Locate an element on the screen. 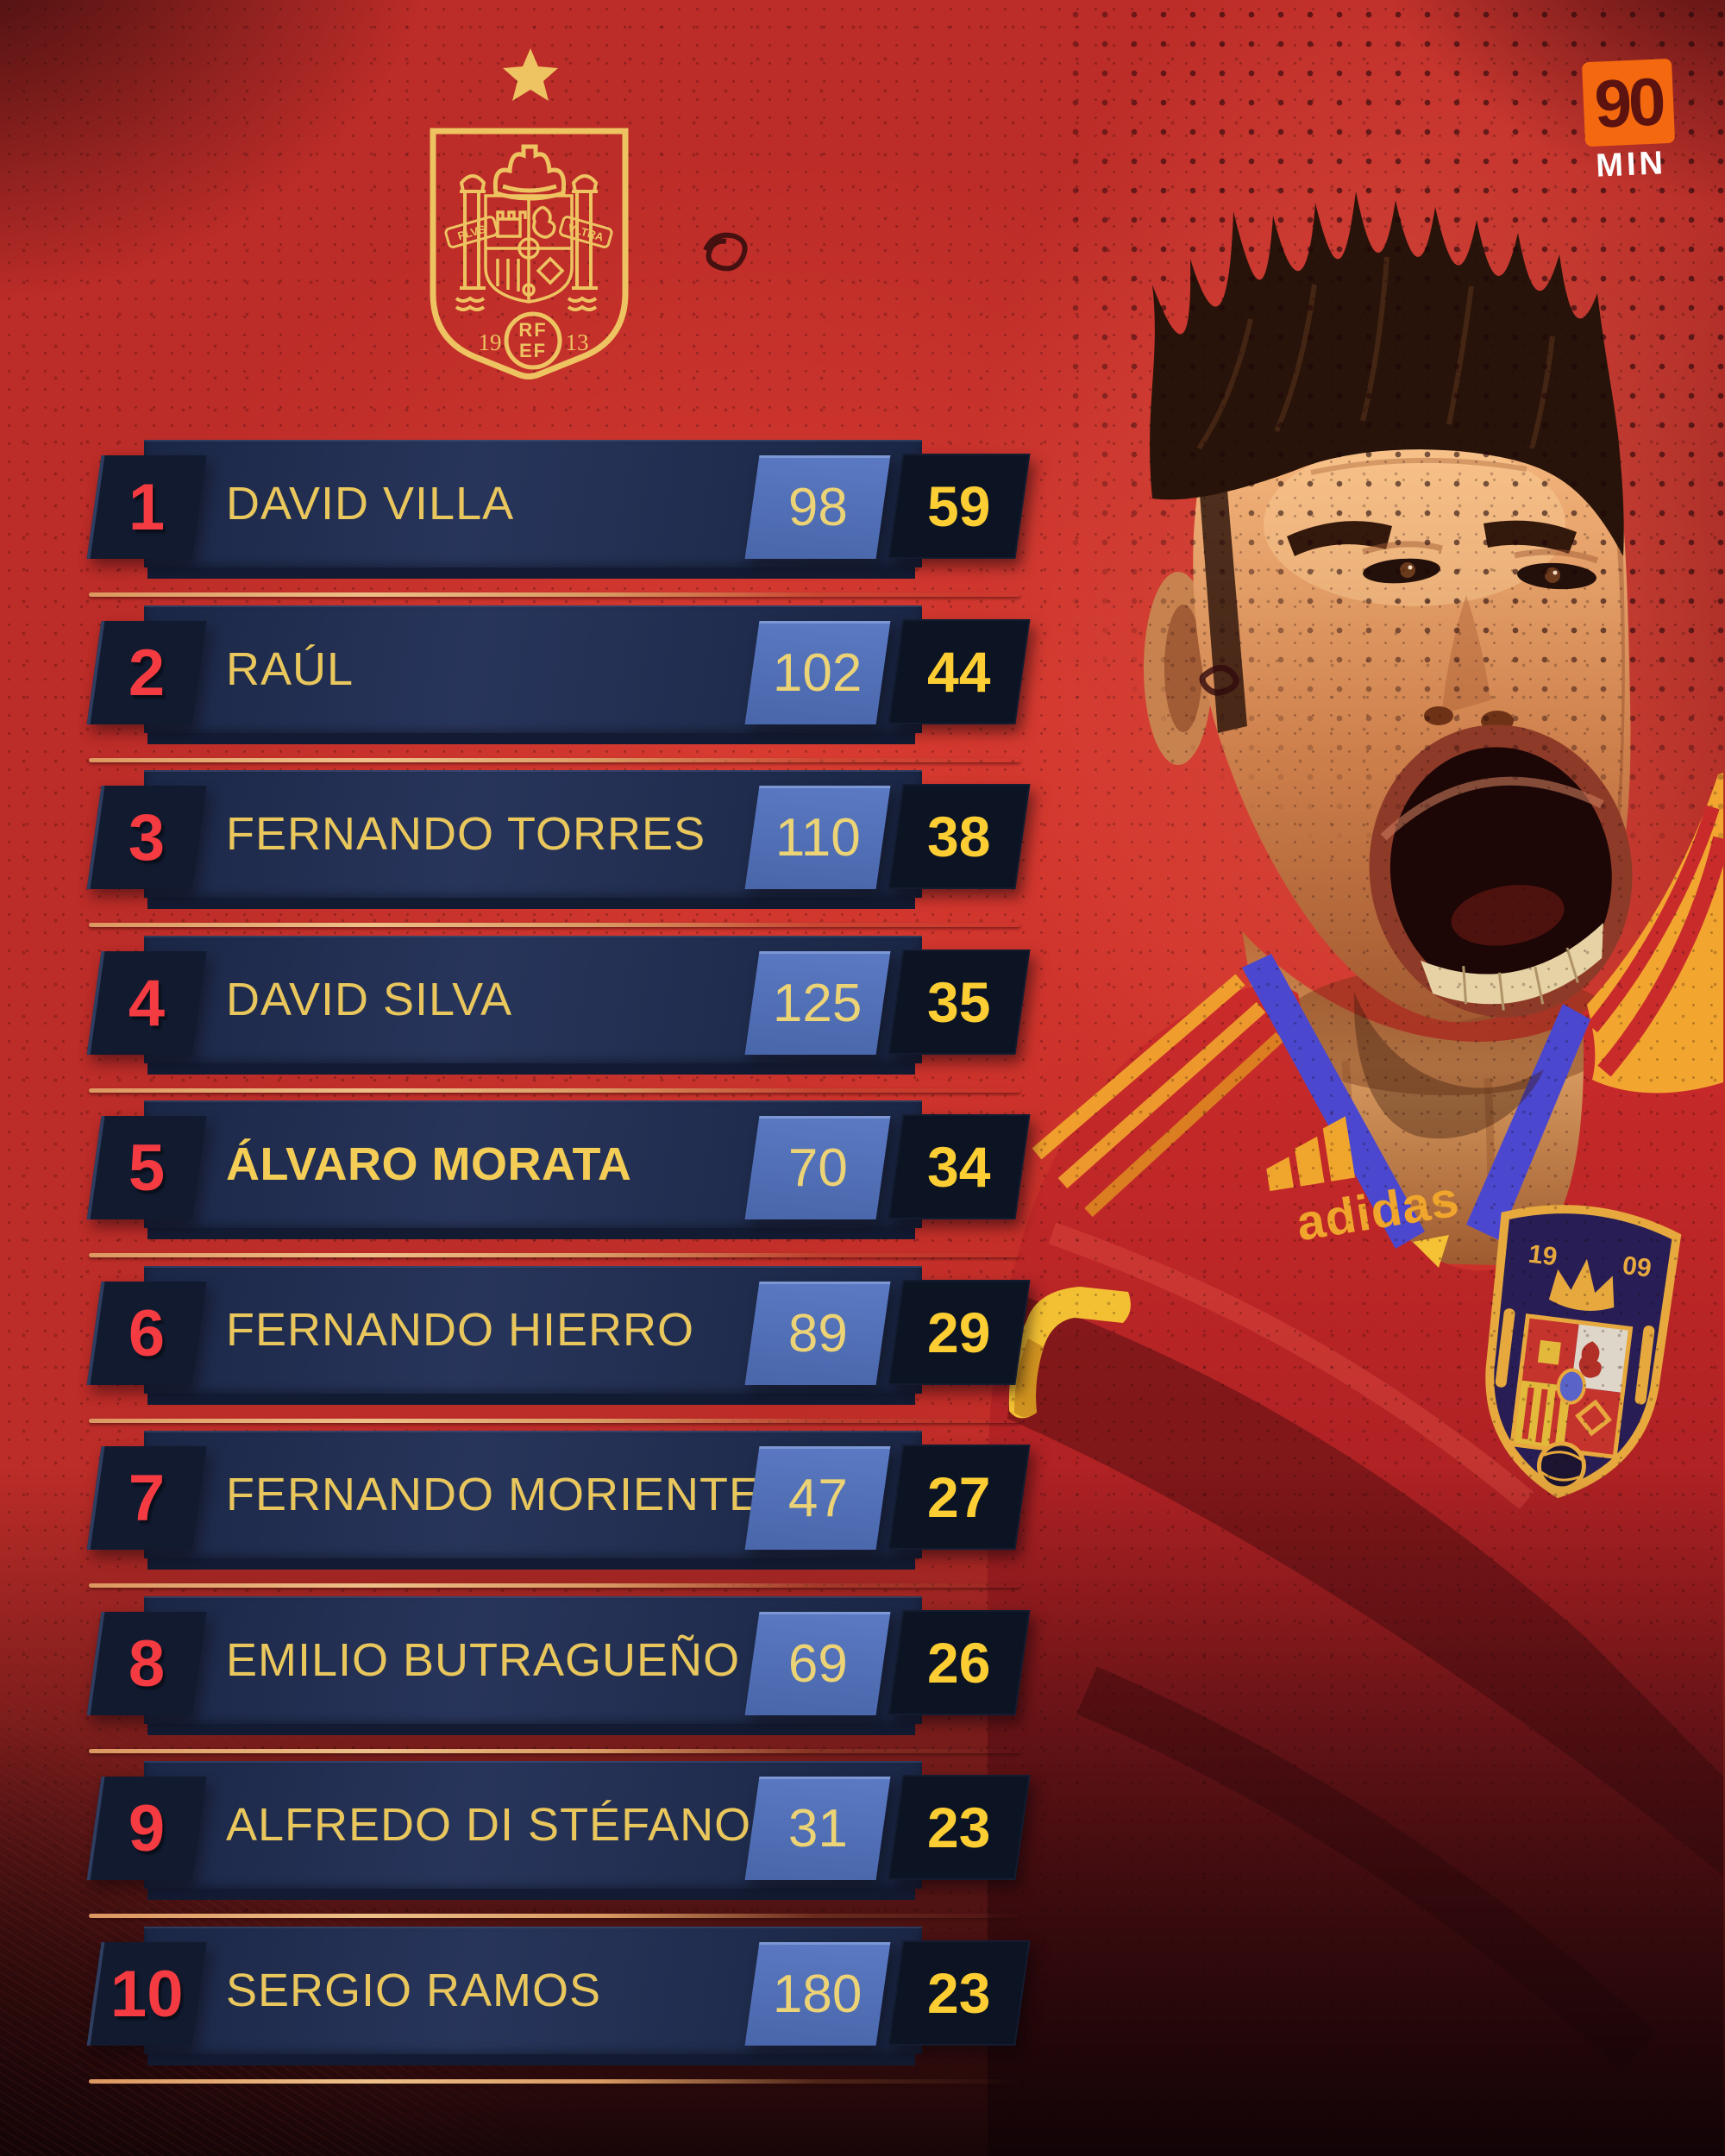 The width and height of the screenshot is (1725, 2156). caps-value: 31 is located at coordinates (817, 1828).